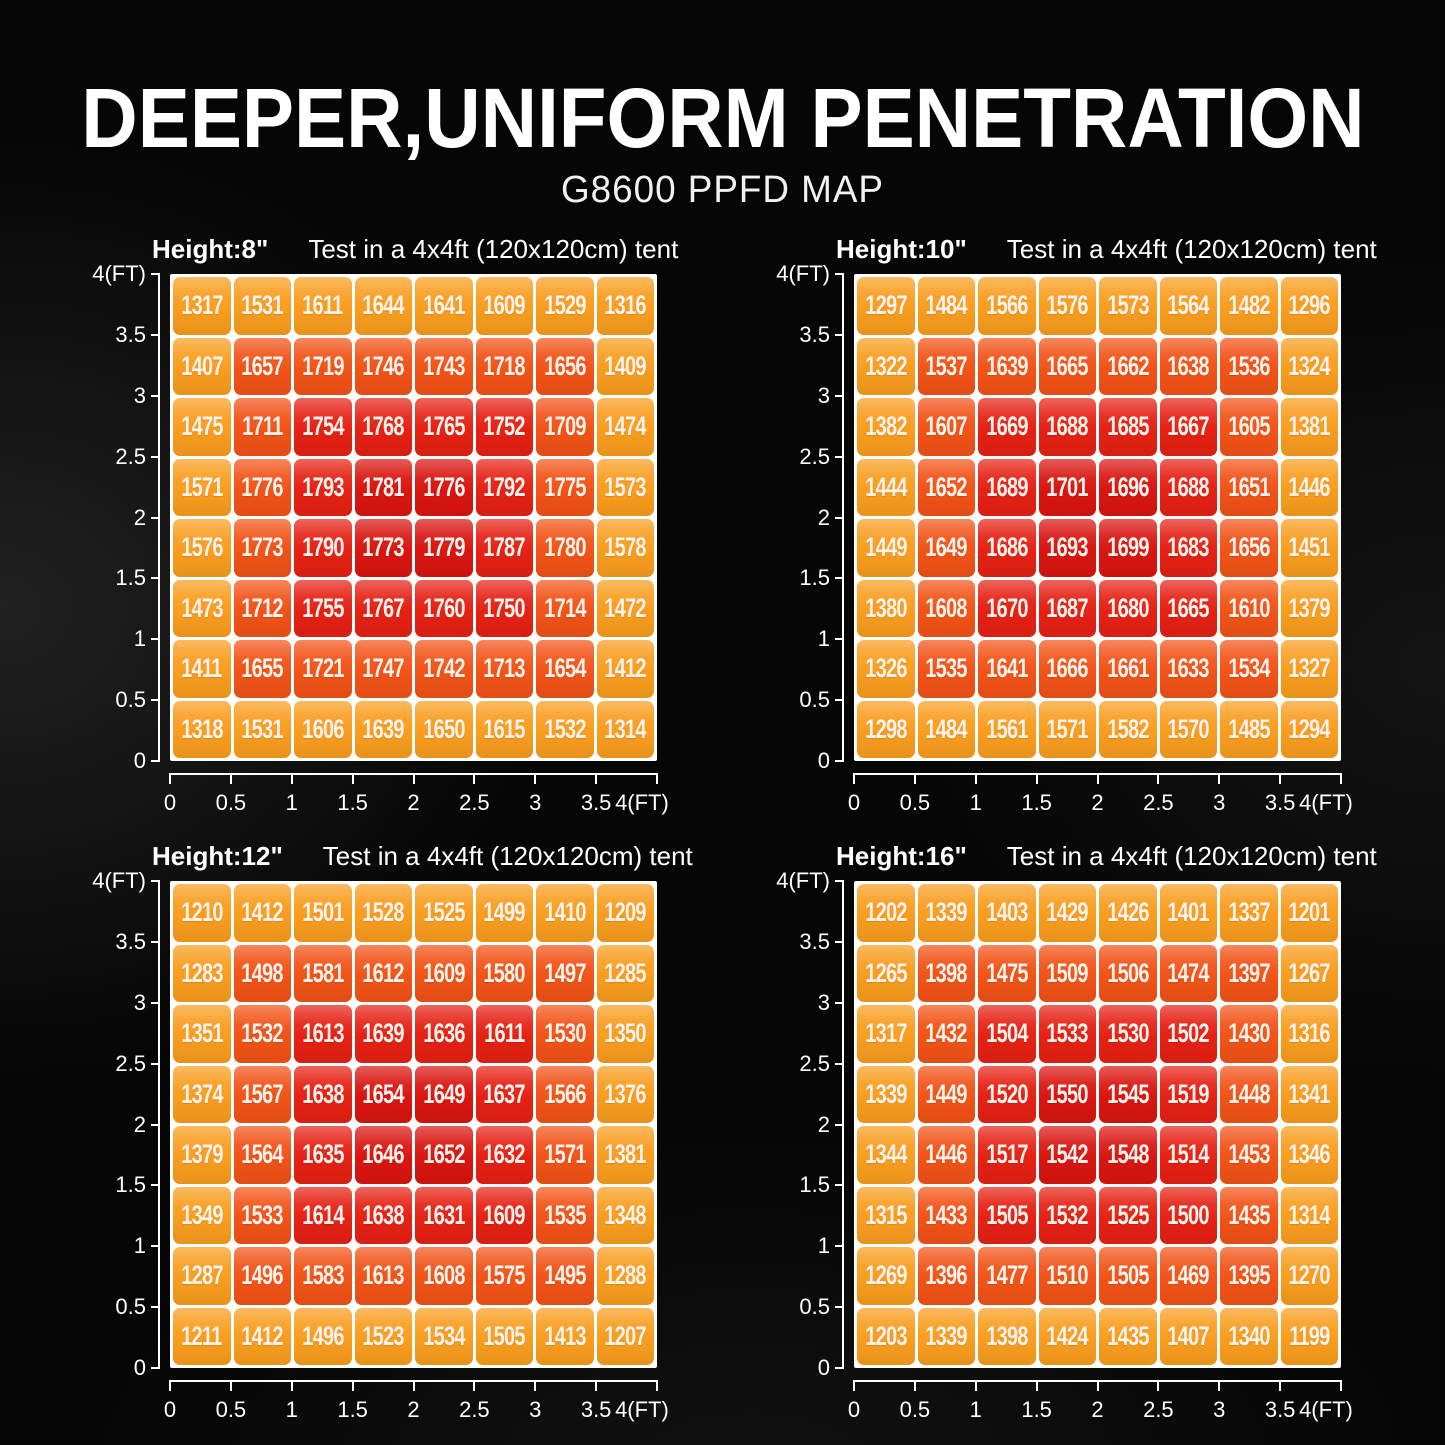  Describe the element at coordinates (1309, 728) in the screenshot. I see `ppfd-value: 1294` at that location.